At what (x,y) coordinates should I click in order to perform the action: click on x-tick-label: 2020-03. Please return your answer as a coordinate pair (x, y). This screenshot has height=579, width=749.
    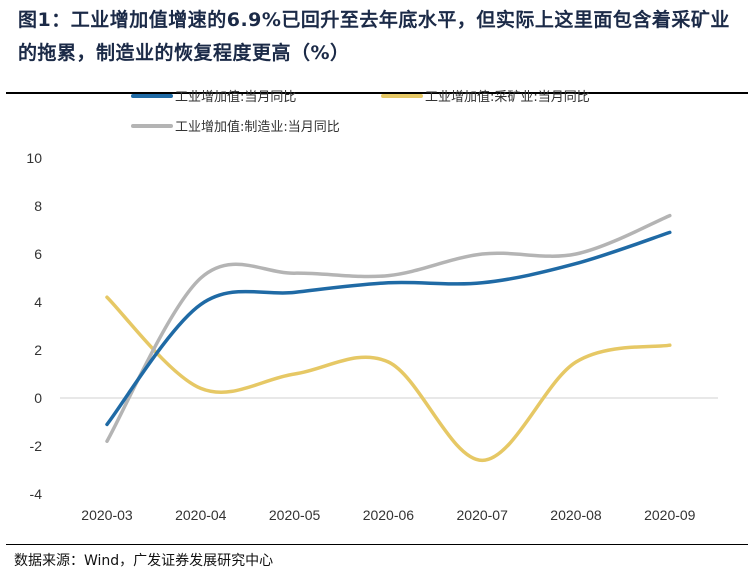
    Looking at the image, I should click on (107, 515).